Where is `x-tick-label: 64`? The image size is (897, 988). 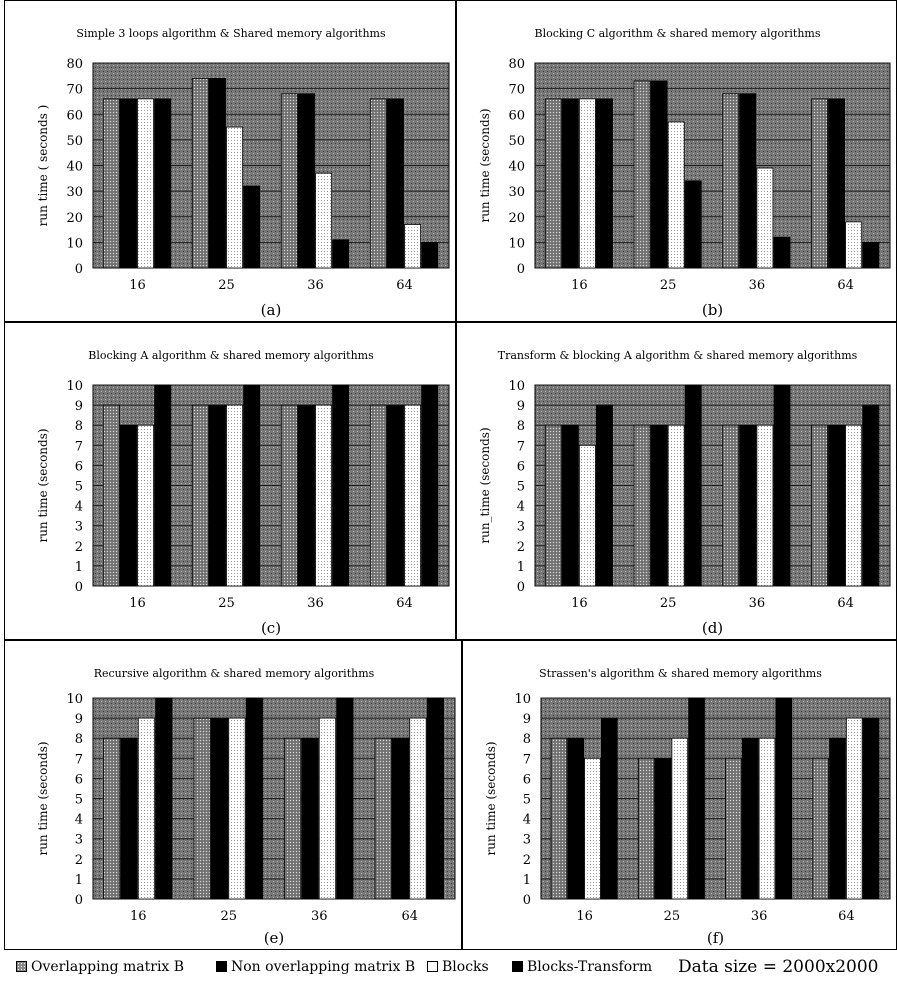
x-tick-label: 64 is located at coordinates (846, 916).